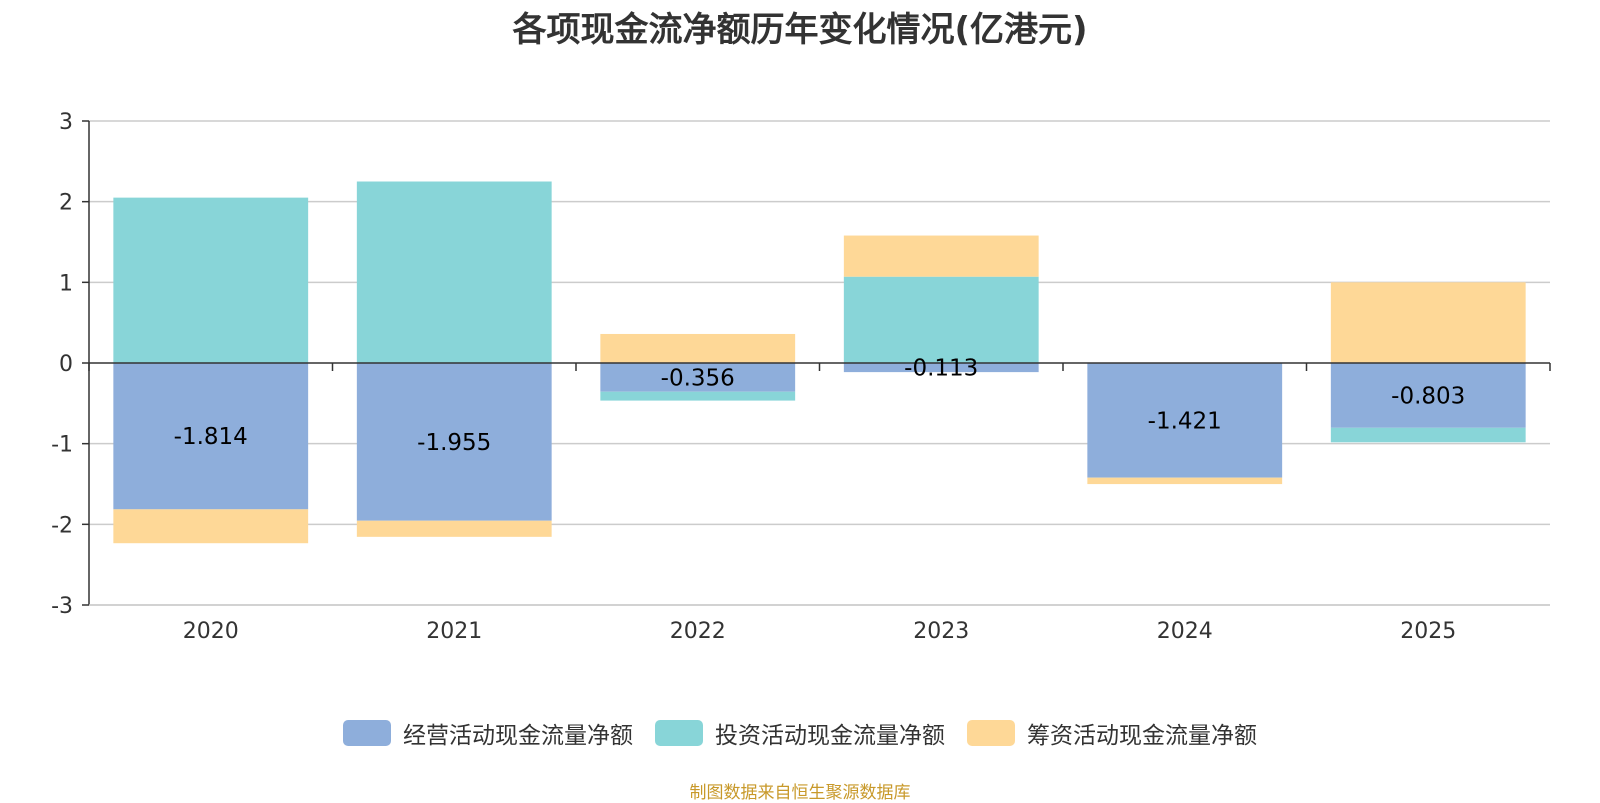 The height and width of the screenshot is (803, 1600). Describe the element at coordinates (211, 631) in the screenshot. I see `x-tick-label-2020: 2020` at that location.